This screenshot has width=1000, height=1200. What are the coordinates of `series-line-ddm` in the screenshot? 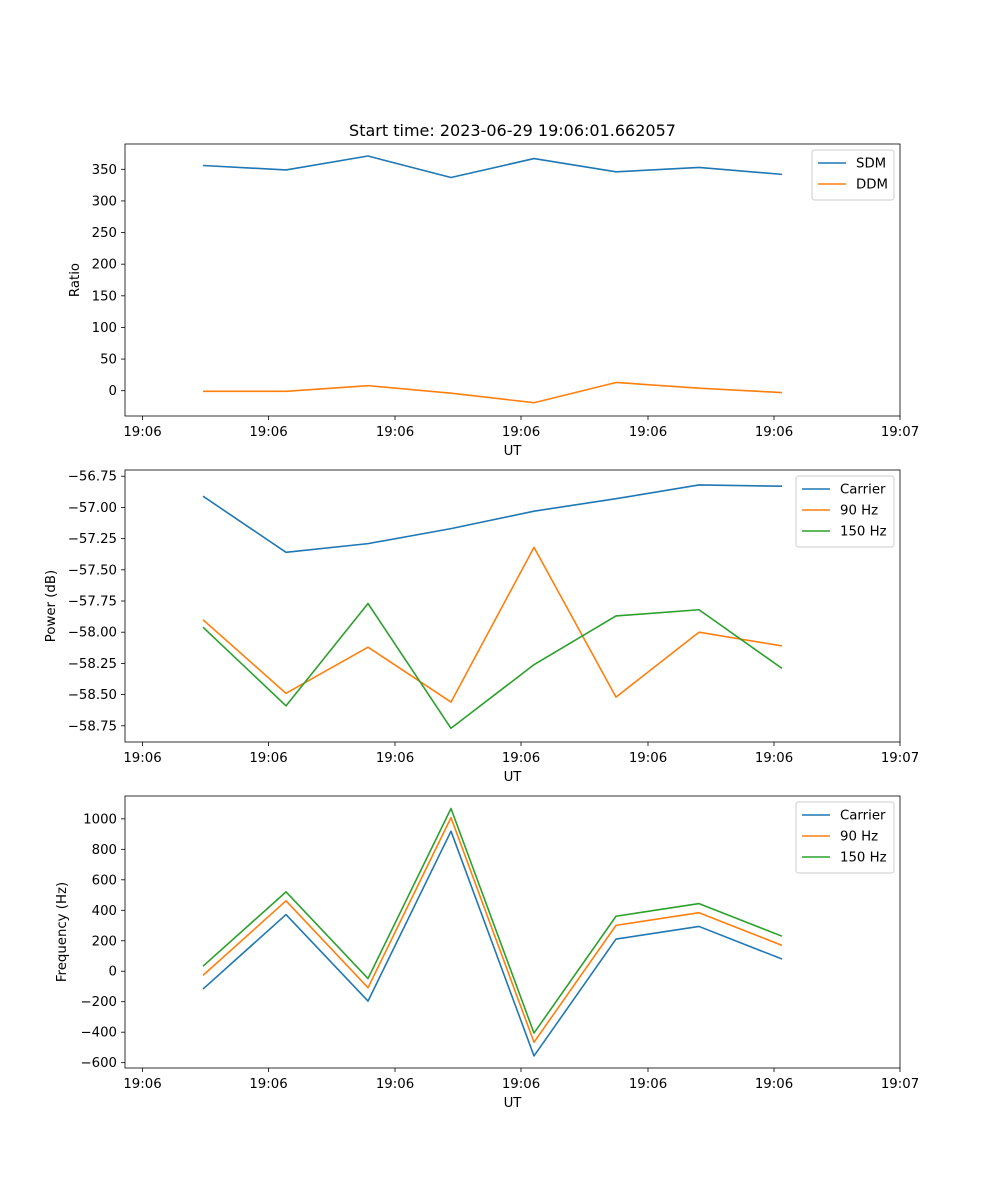 It's located at (493, 392).